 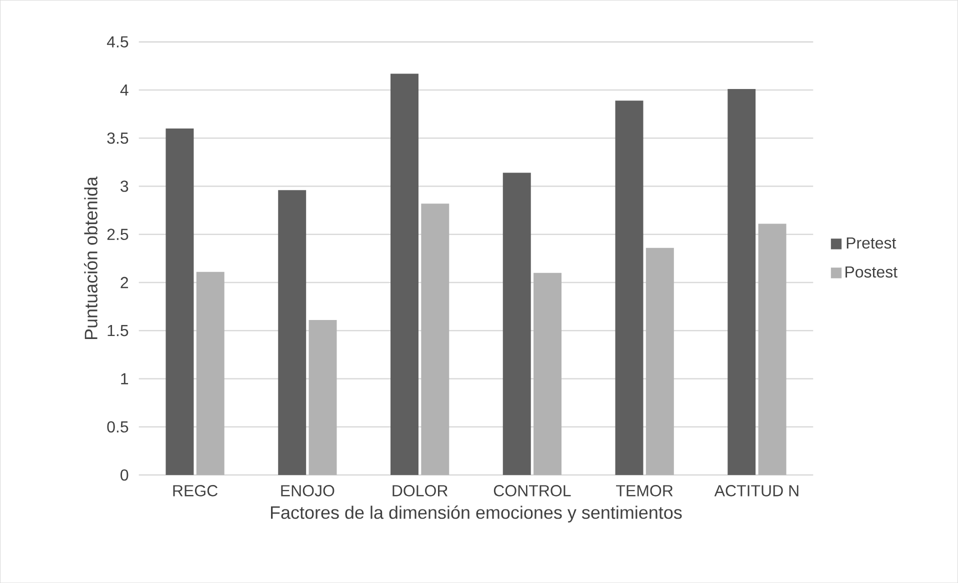 What do you see at coordinates (124, 475) in the screenshot?
I see `y-tick-label: 0` at bounding box center [124, 475].